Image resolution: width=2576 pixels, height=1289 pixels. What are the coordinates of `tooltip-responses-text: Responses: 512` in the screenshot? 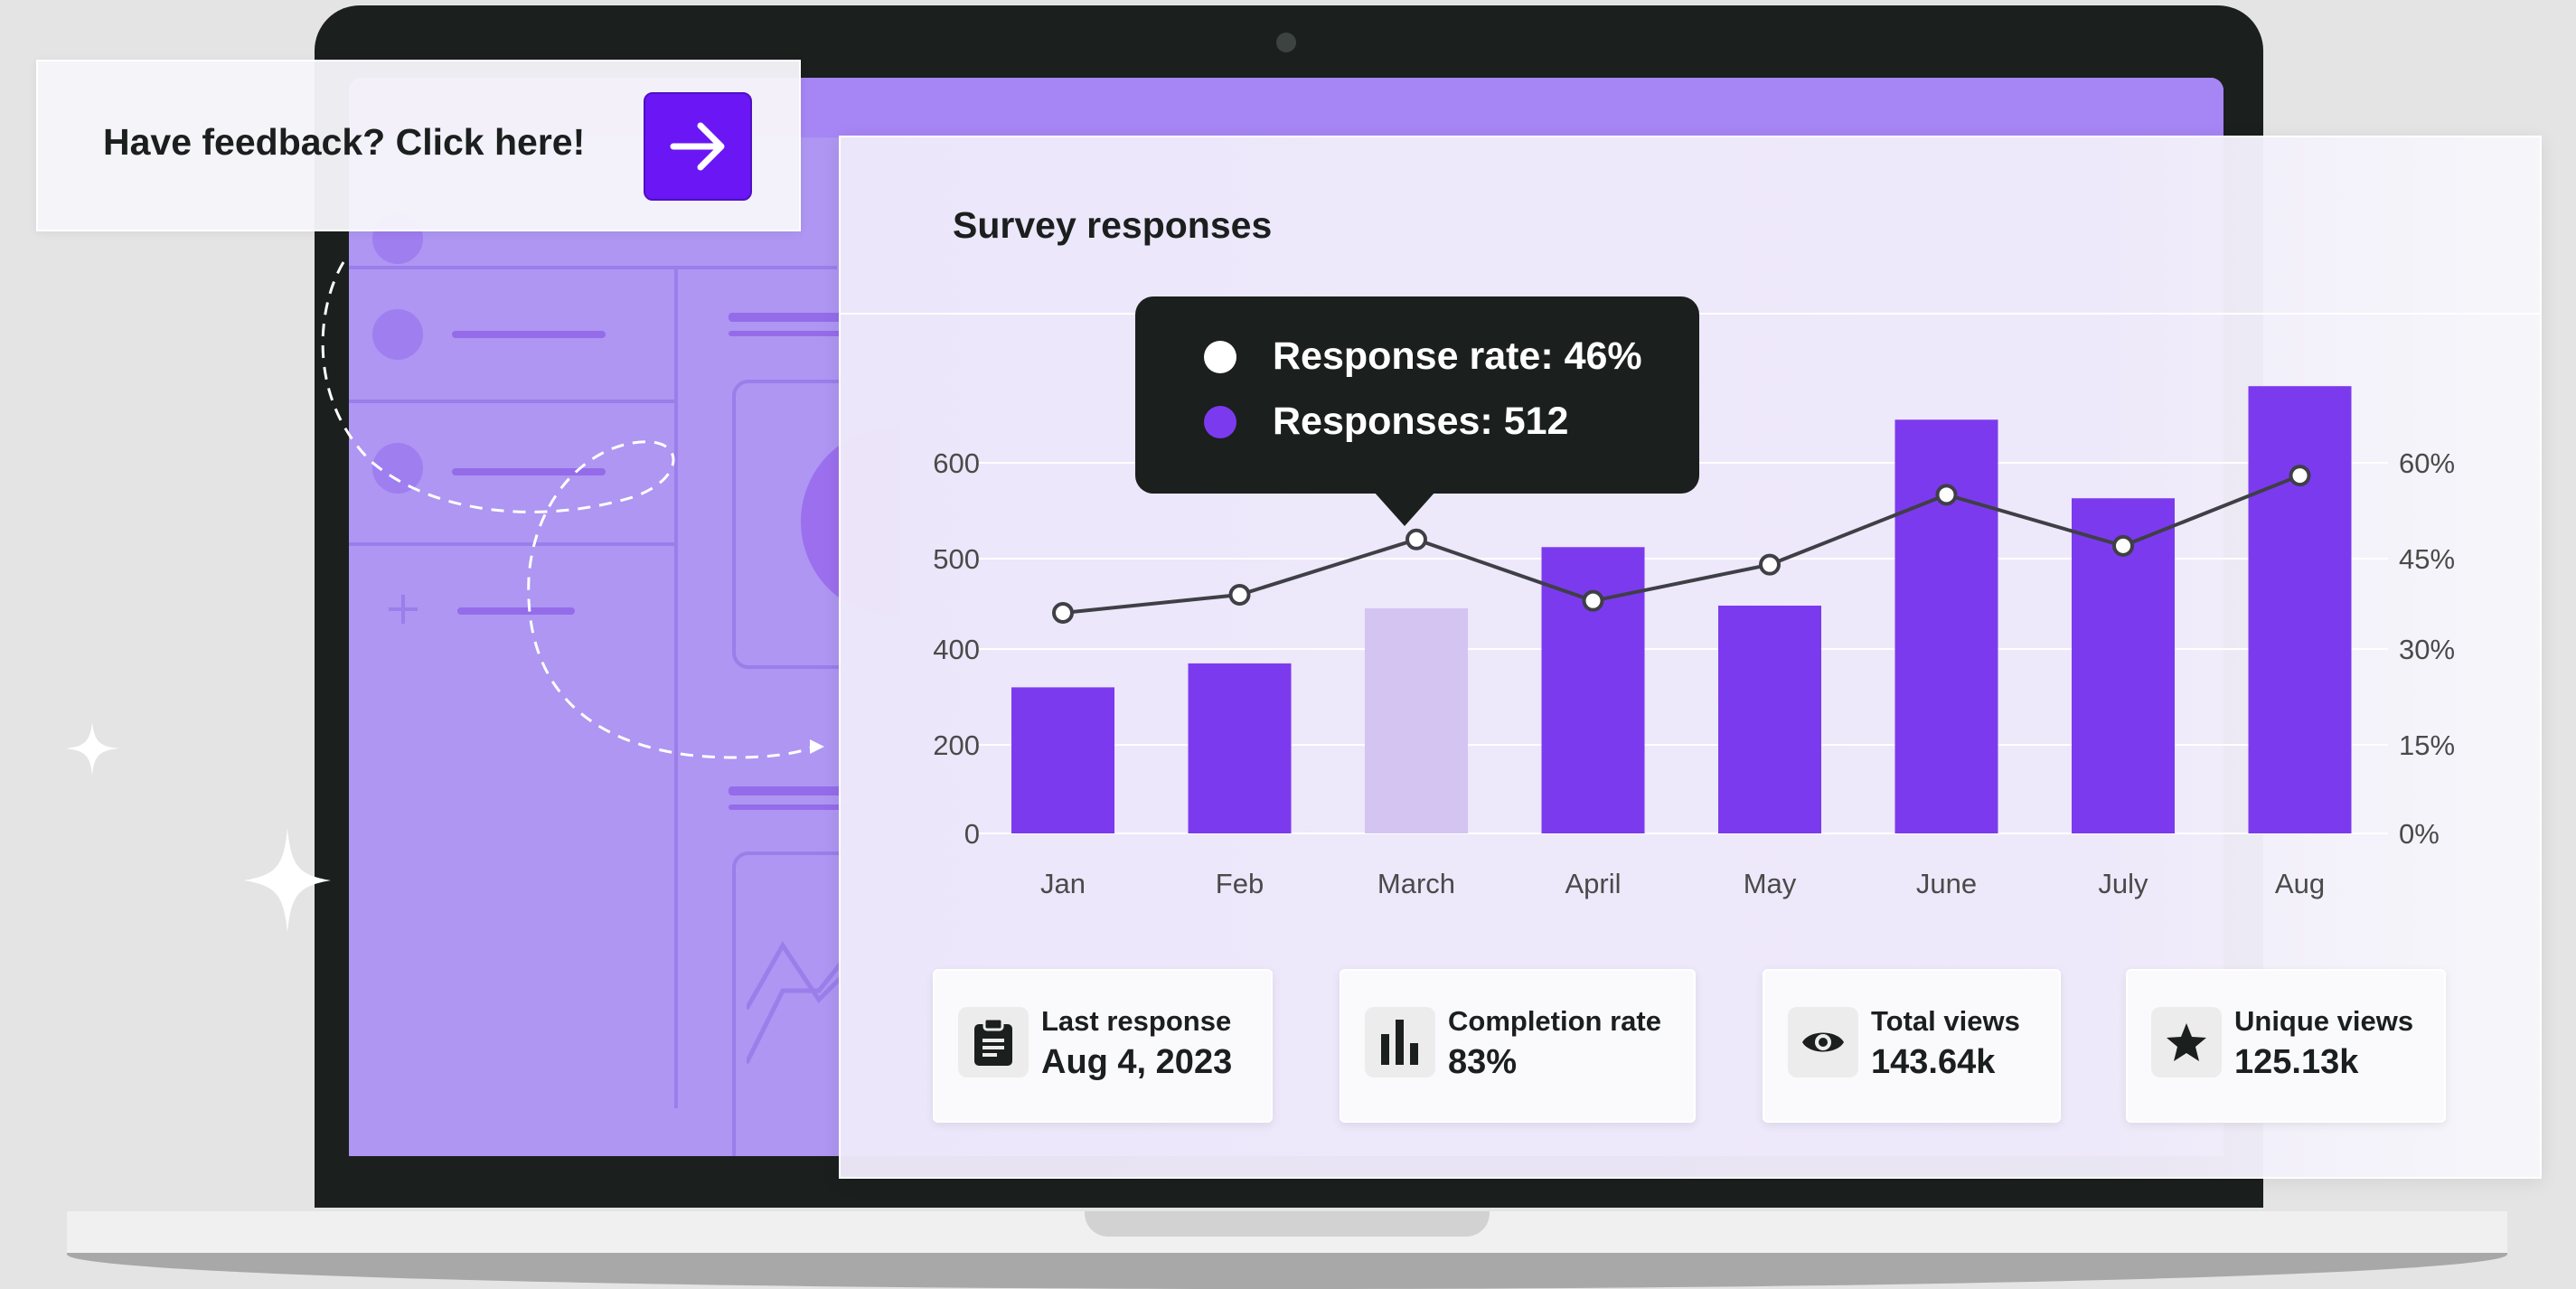 It's located at (1421, 421).